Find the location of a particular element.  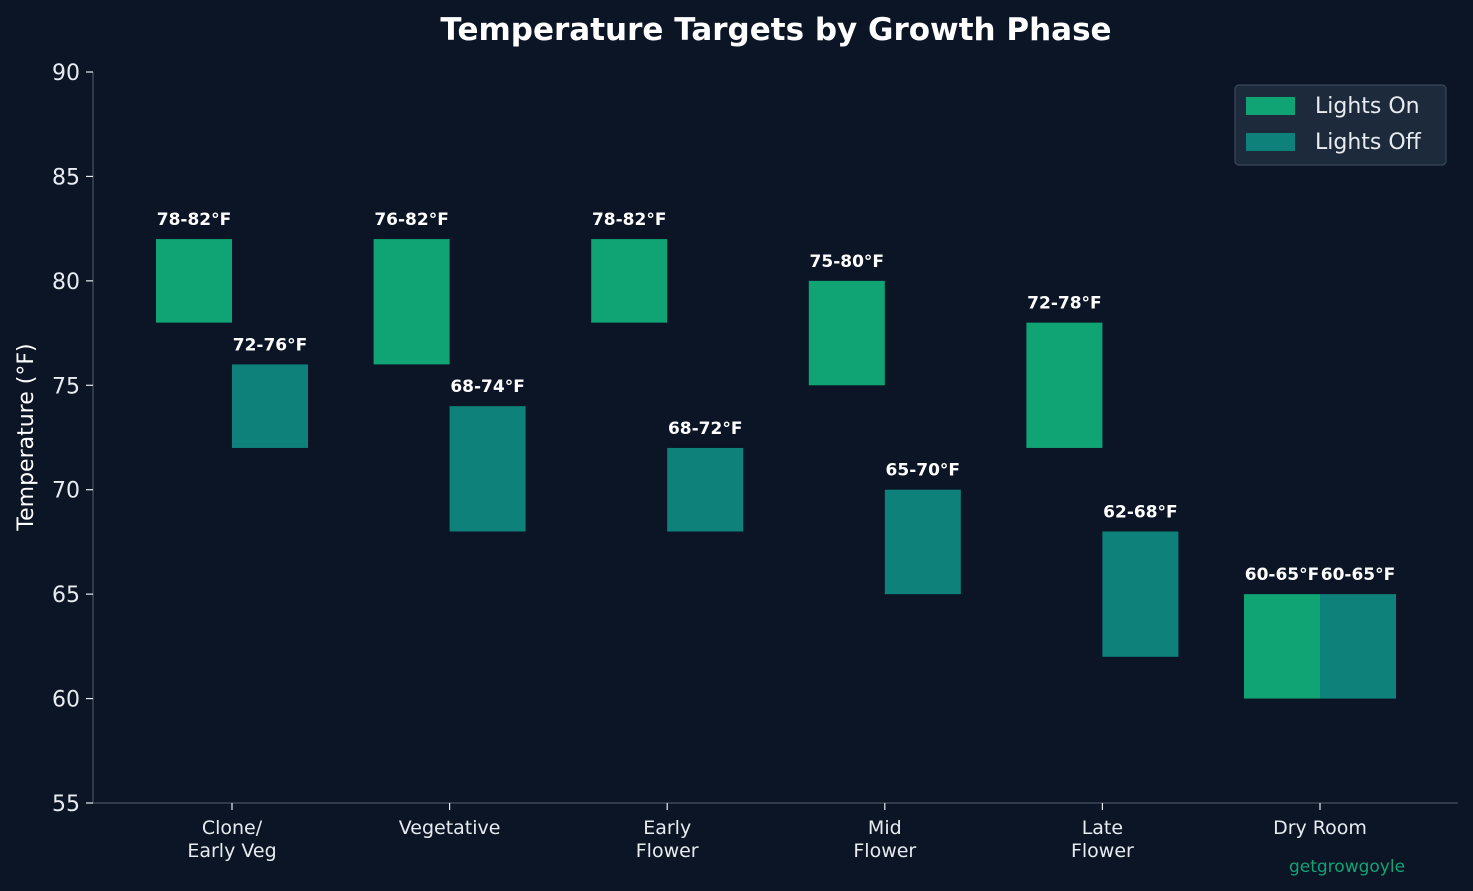

y-tick-label: 60 is located at coordinates (66, 700).